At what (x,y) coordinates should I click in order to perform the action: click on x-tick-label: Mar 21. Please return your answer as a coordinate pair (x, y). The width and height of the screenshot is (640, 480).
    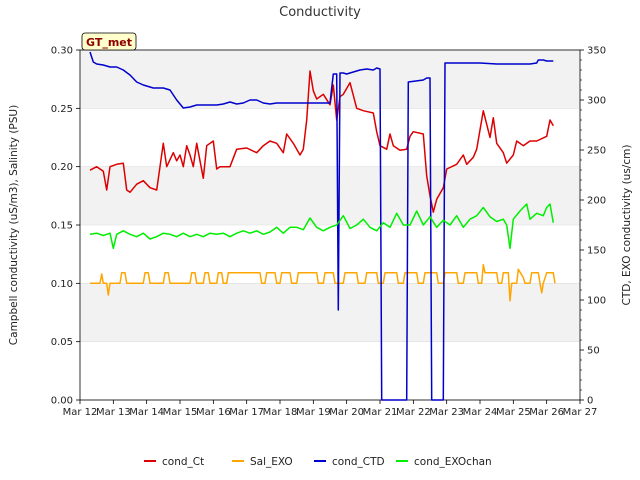
    Looking at the image, I should click on (380, 412).